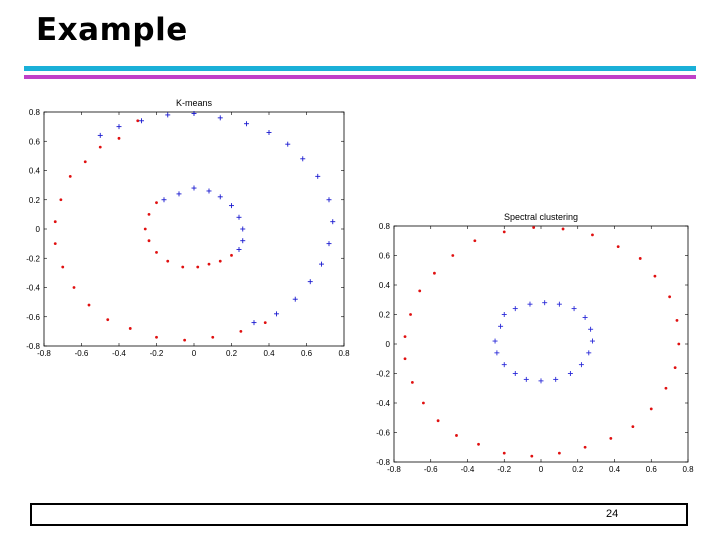  What do you see at coordinates (359, 514) in the screenshot?
I see `footer-box` at bounding box center [359, 514].